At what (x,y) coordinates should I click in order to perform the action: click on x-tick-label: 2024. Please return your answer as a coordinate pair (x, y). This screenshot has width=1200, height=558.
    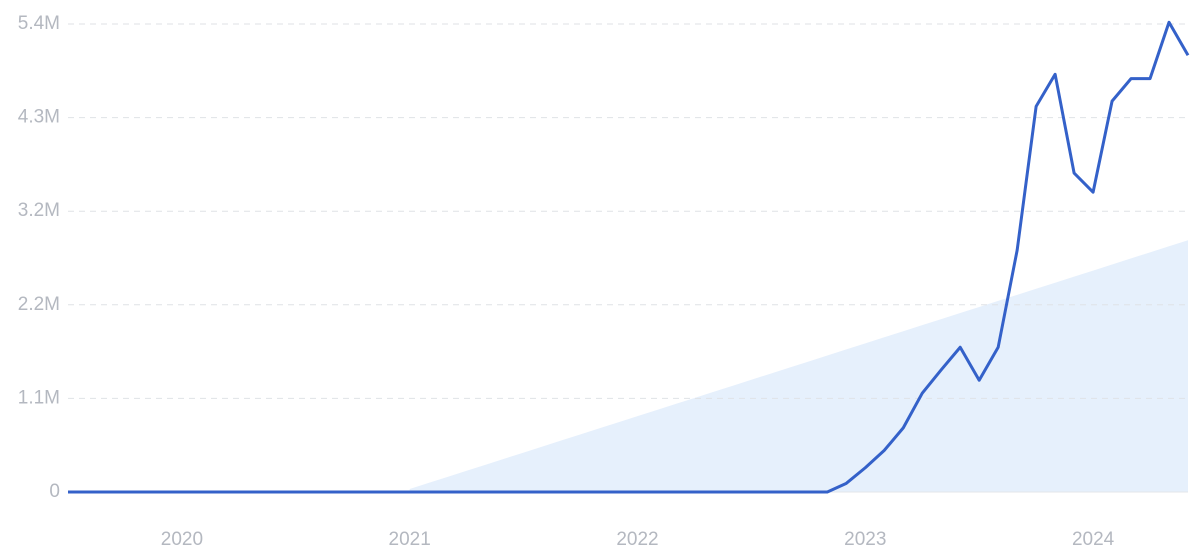
    Looking at the image, I should click on (1093, 539).